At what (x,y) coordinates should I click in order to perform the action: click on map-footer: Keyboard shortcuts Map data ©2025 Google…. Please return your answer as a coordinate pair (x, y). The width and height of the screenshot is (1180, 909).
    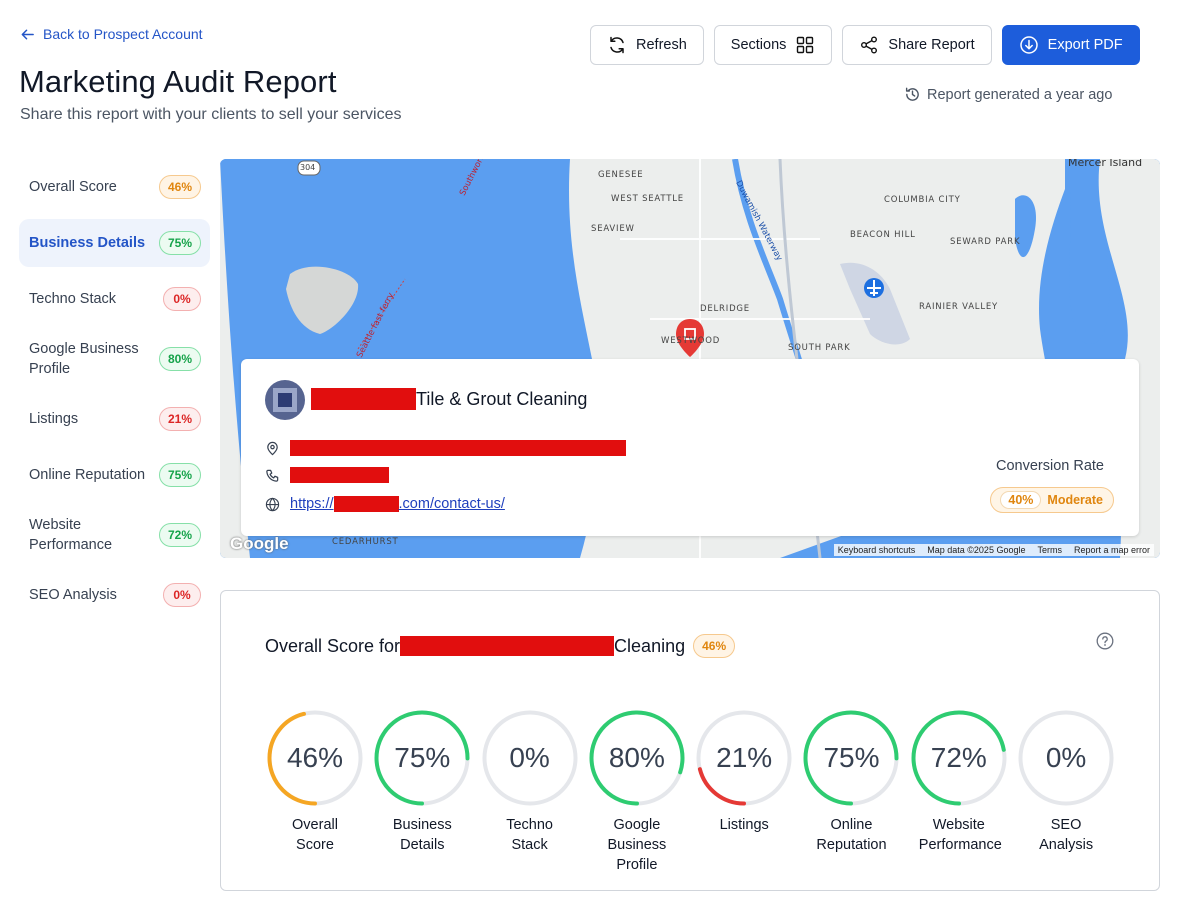
    Looking at the image, I should click on (993, 550).